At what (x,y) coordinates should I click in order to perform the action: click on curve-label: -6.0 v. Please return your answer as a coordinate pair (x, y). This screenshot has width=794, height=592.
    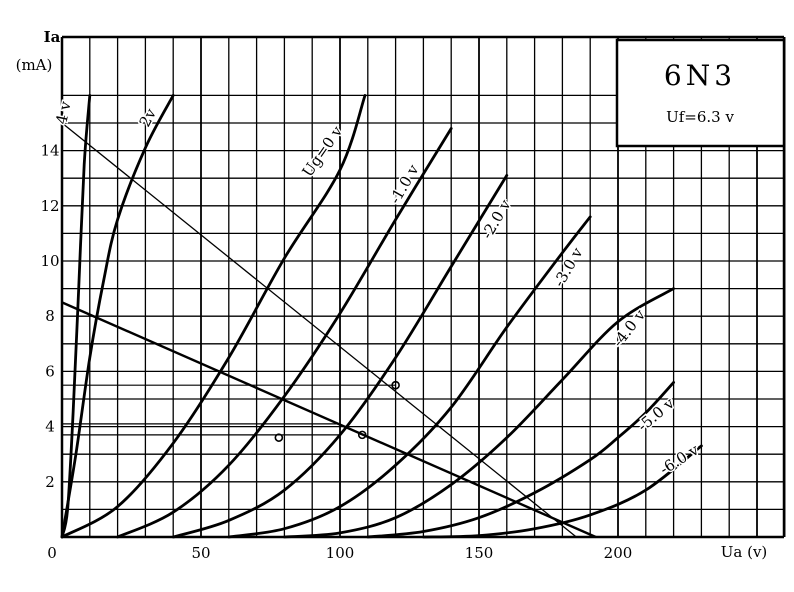
    Looking at the image, I should click on (680, 460).